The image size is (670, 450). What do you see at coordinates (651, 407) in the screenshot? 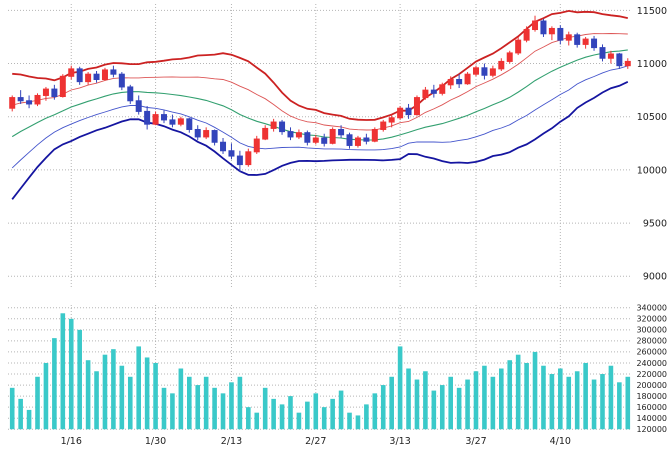
I see `svg-text: 160000` at bounding box center [651, 407].